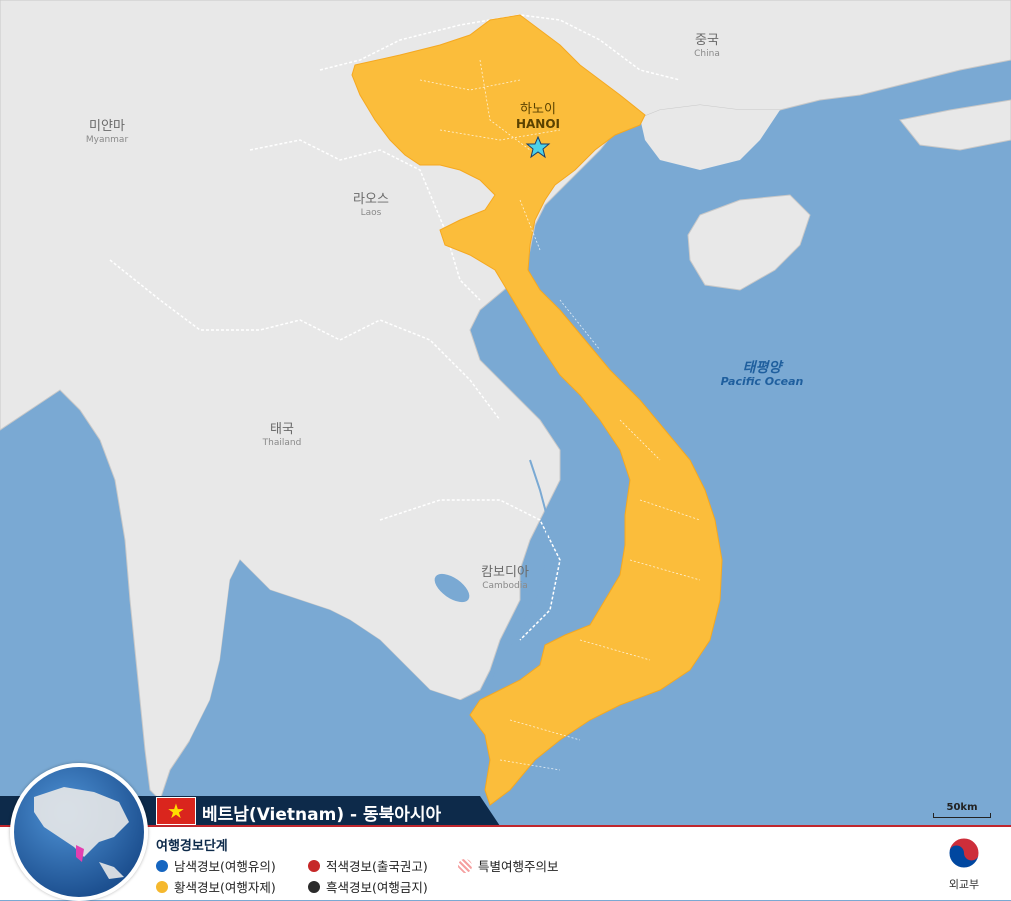 The width and height of the screenshot is (1011, 901). What do you see at coordinates (500, 47) in the screenshot?
I see `border-china` at bounding box center [500, 47].